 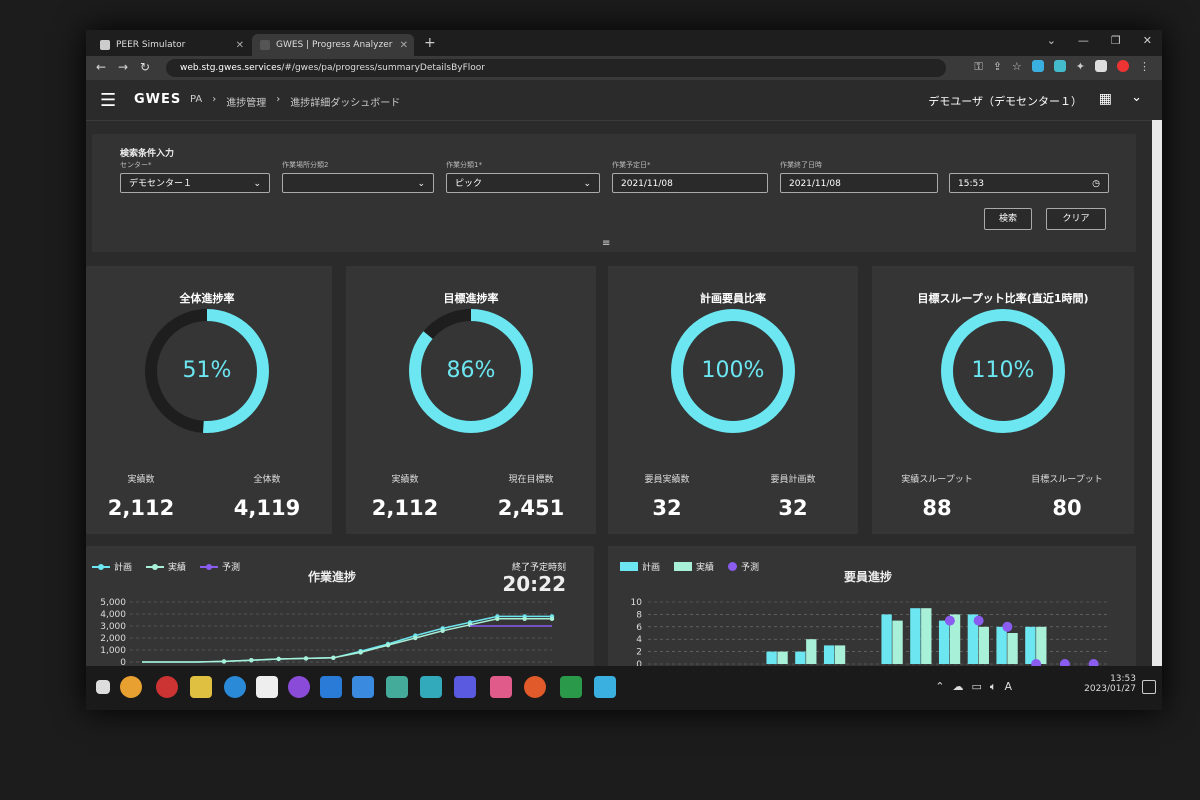 I want to click on minimize-icon: —, so click(x=1083, y=40).